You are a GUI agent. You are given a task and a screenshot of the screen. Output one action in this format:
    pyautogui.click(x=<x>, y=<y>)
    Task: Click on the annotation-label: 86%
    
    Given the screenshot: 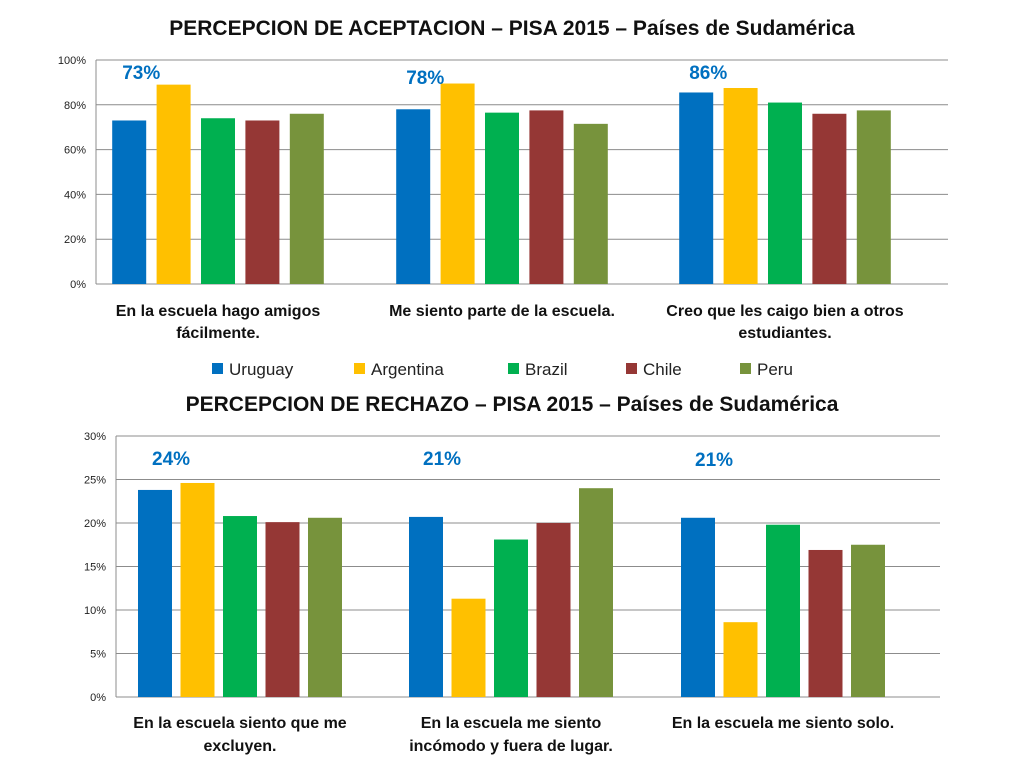 What is the action you would take?
    pyautogui.click(x=708, y=73)
    